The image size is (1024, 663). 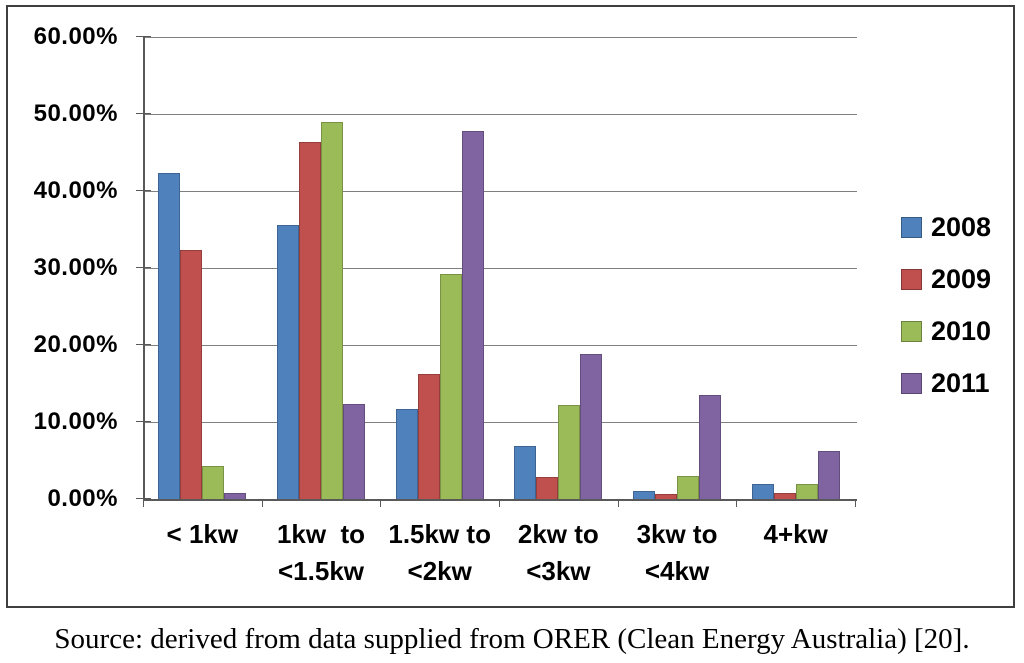 What do you see at coordinates (677, 553) in the screenshot?
I see `x-axis-category-label: 3kw to <4kw` at bounding box center [677, 553].